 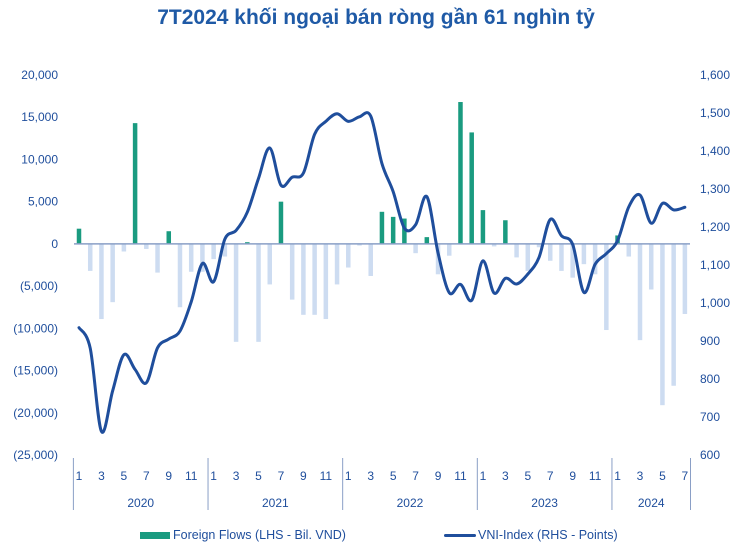 What do you see at coordinates (651, 503) in the screenshot?
I see `year-label: 2024` at bounding box center [651, 503].